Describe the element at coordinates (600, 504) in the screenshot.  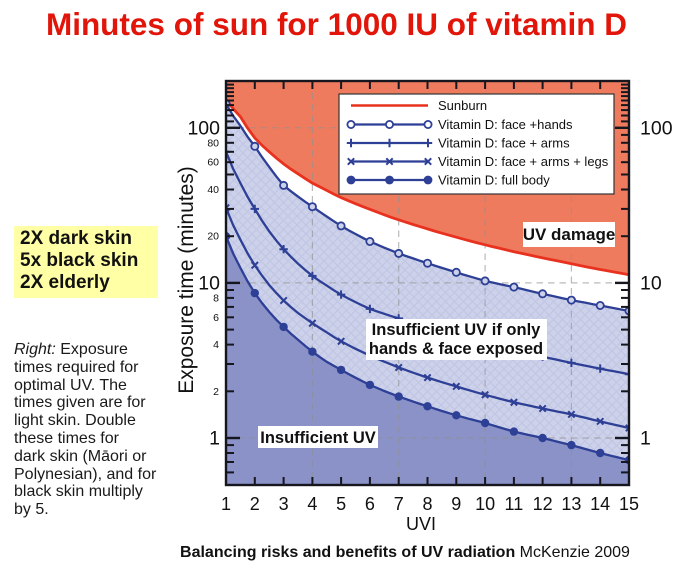
I see `svg-text: 14` at that location.